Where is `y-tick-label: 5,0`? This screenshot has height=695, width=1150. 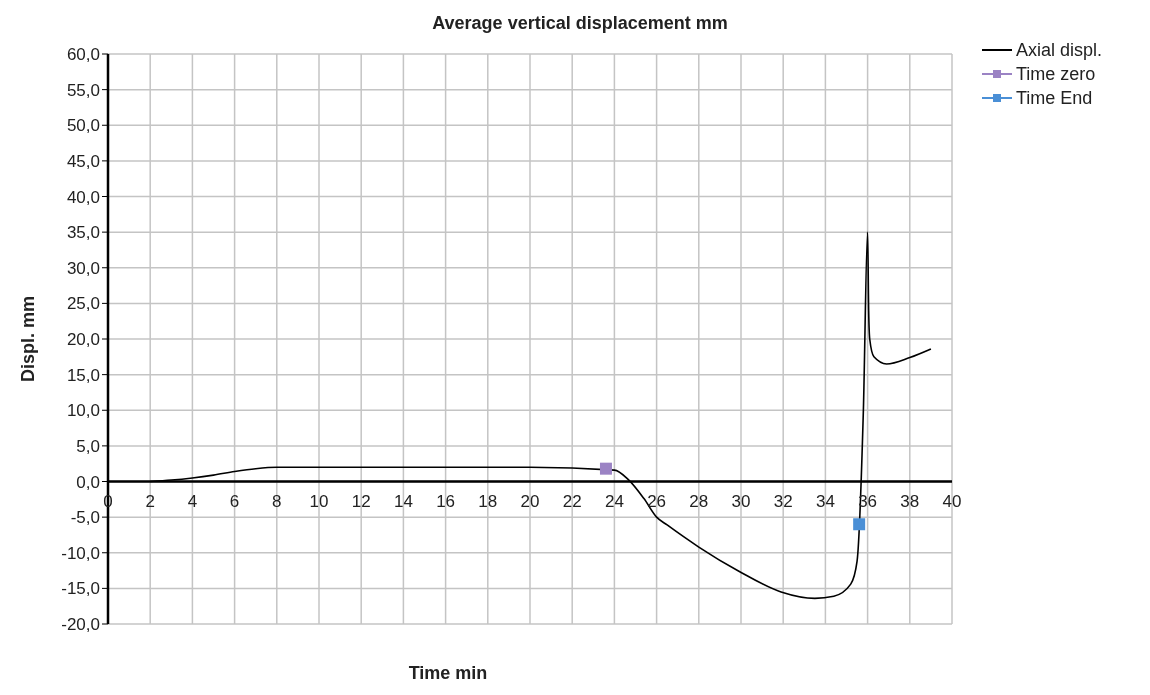 y-tick-label: 5,0 is located at coordinates (88, 446).